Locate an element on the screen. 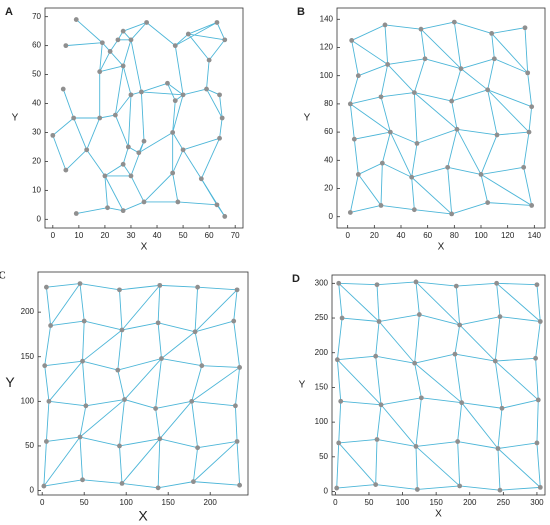 Image resolution: width=550 pixels, height=525 pixels. x-tick-label: 150 is located at coordinates (169, 502).